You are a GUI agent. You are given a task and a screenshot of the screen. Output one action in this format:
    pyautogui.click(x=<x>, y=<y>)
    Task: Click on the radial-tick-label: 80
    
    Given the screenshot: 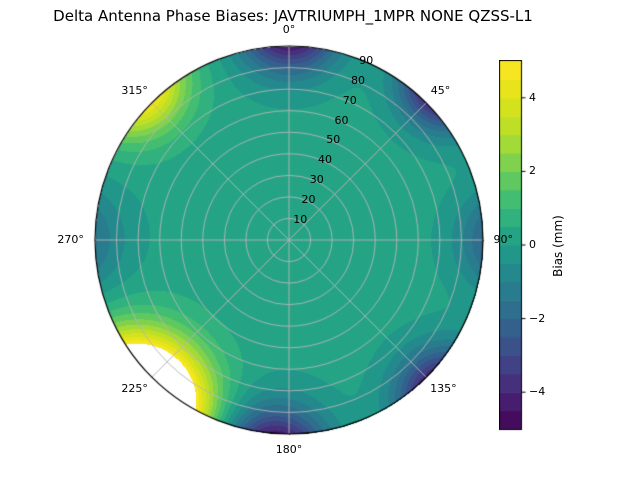 What is the action you would take?
    pyautogui.click(x=357, y=80)
    